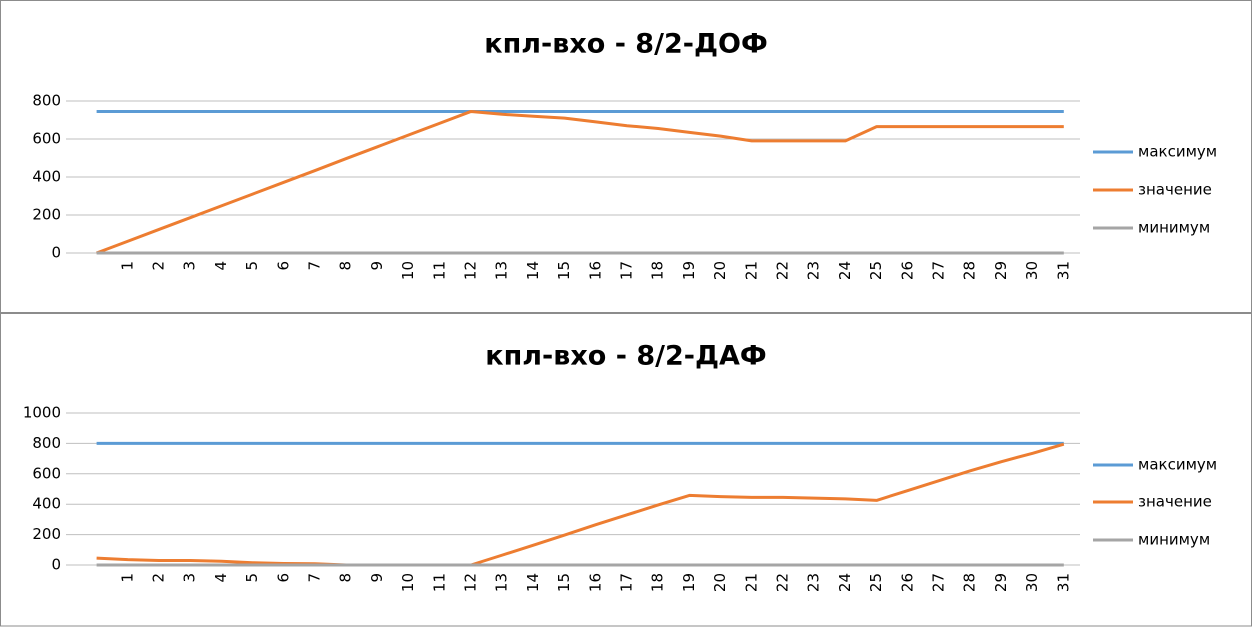  Describe the element at coordinates (42, 413) in the screenshot. I see `y-tick-label: 1000` at that location.